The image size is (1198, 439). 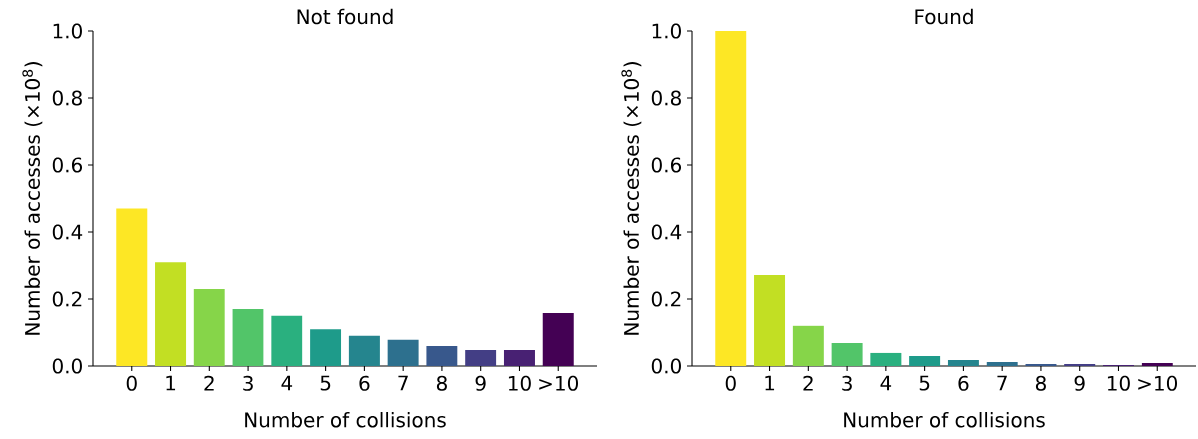 I want to click on chart-title: Not found, so click(x=345, y=16).